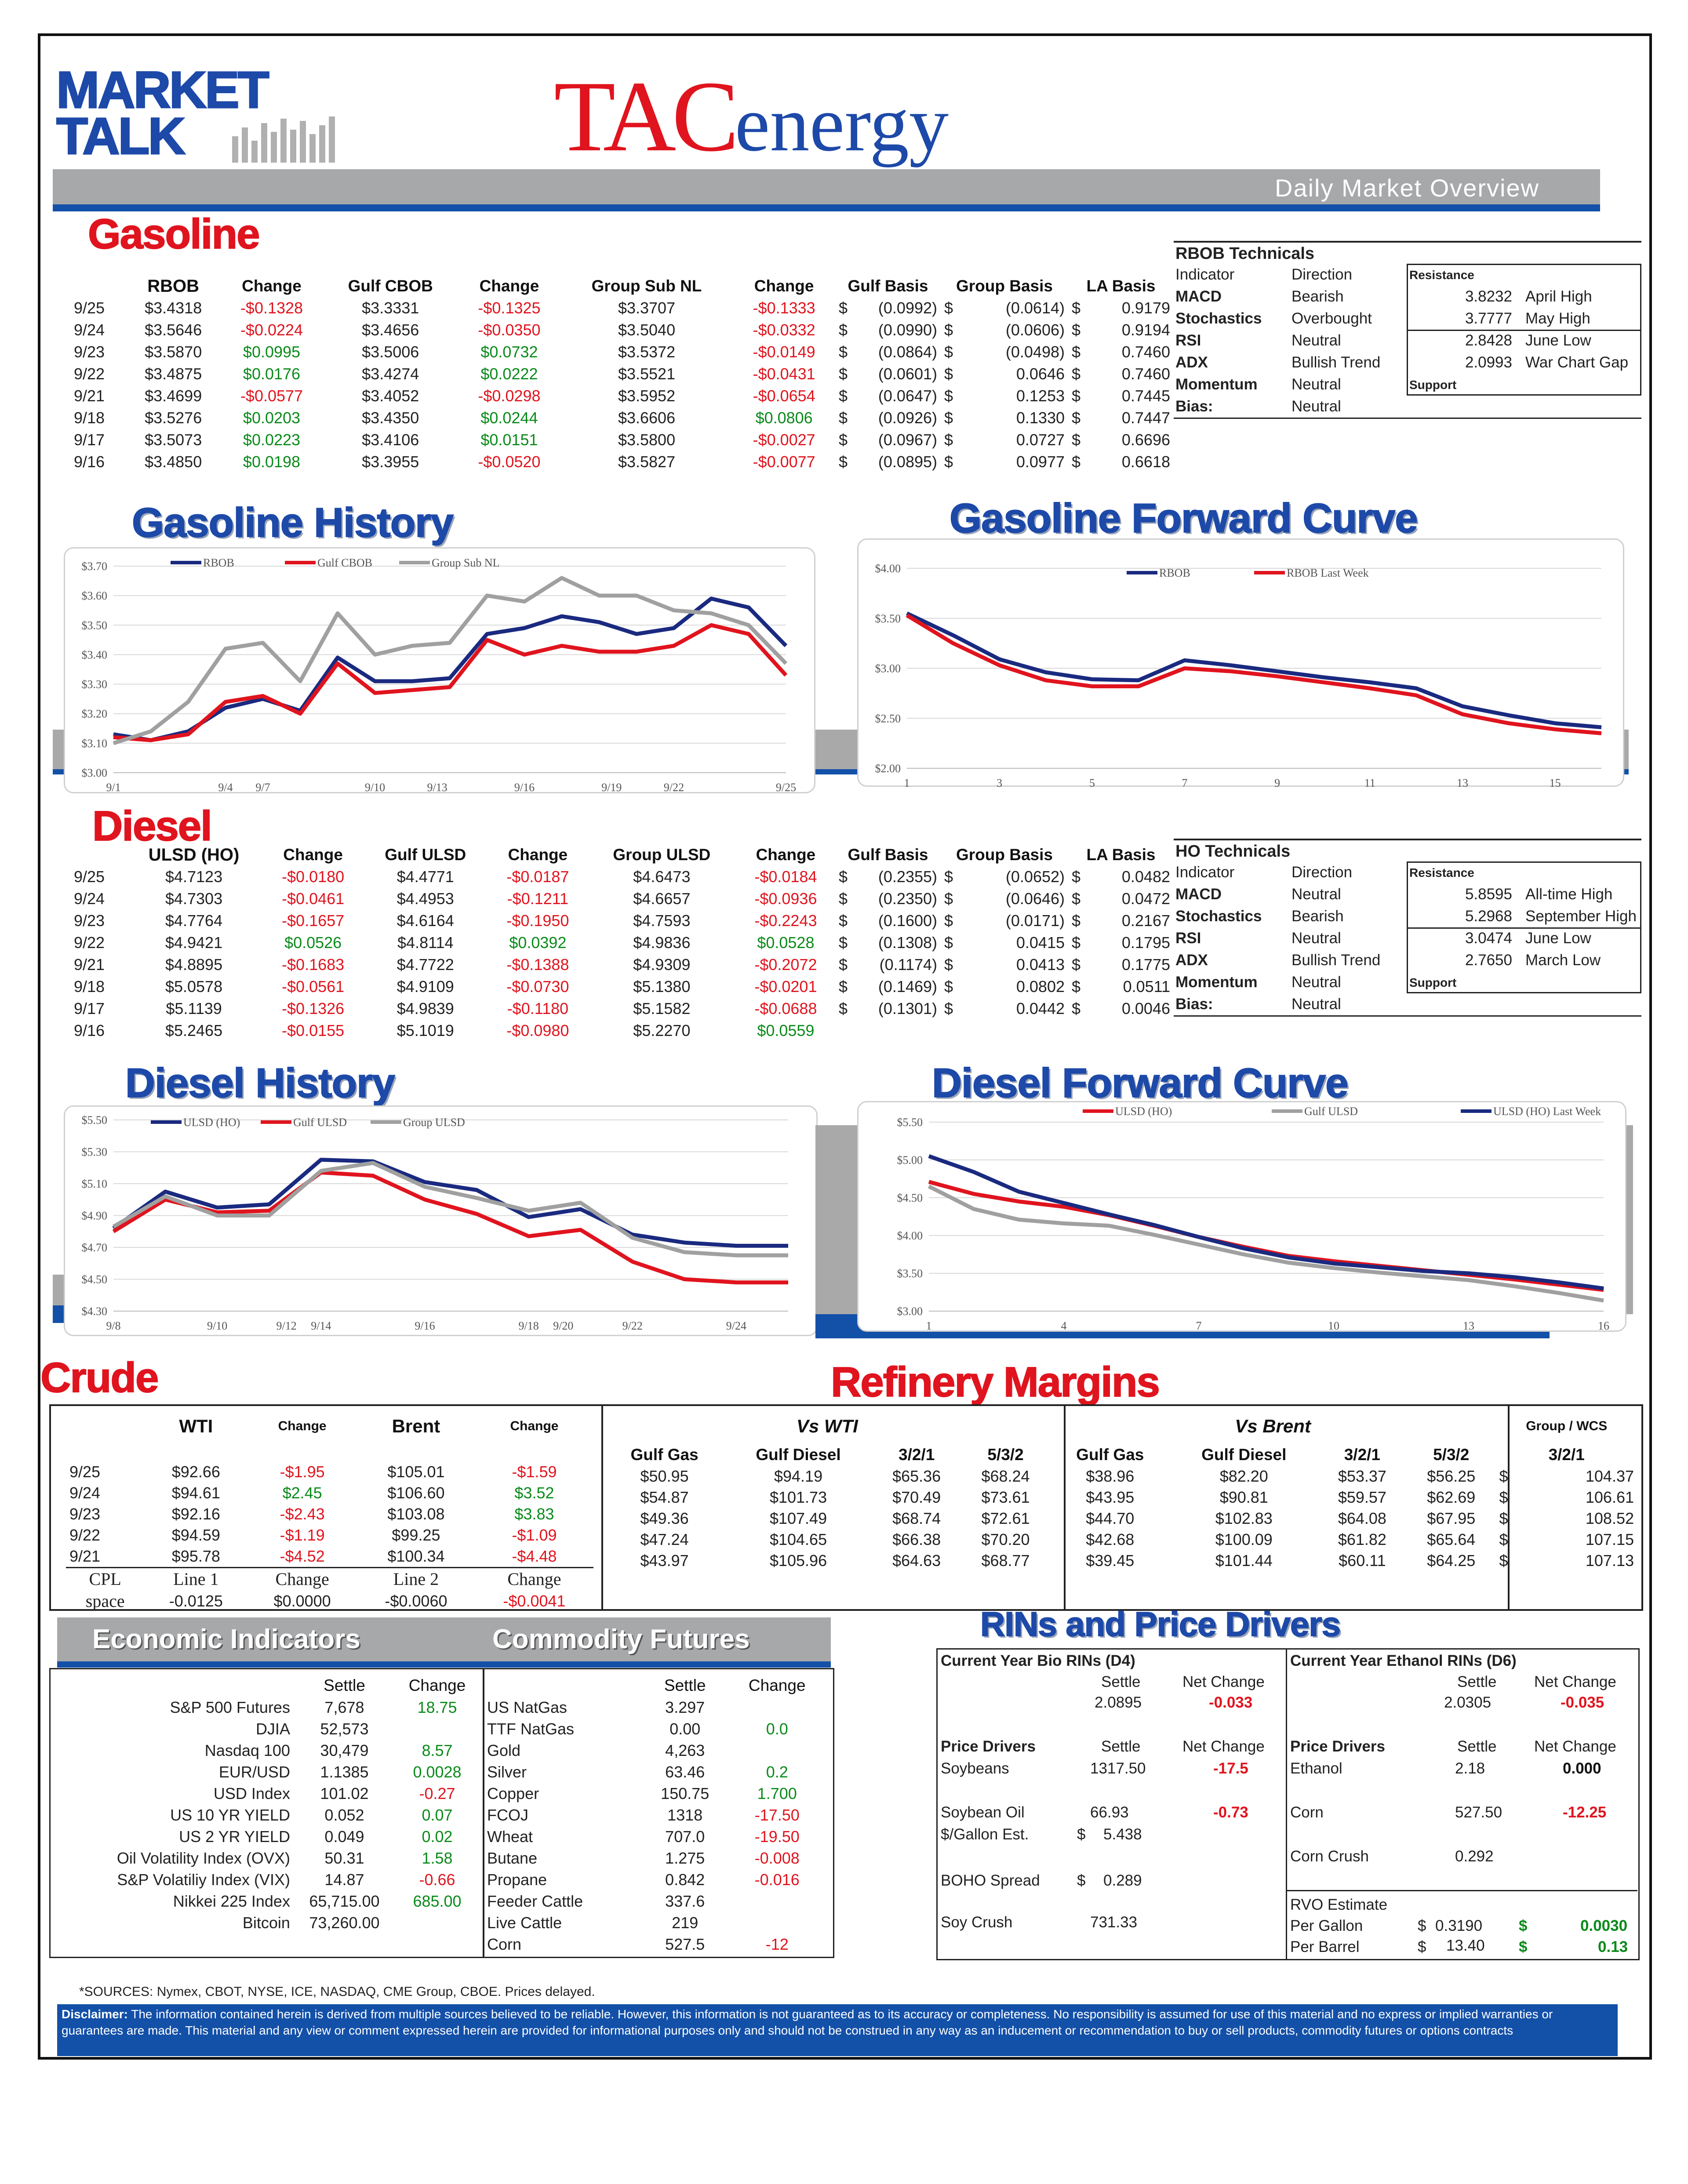 Image resolution: width=1688 pixels, height=2184 pixels. I want to click on price-cell: $4.6657, so click(662, 899).